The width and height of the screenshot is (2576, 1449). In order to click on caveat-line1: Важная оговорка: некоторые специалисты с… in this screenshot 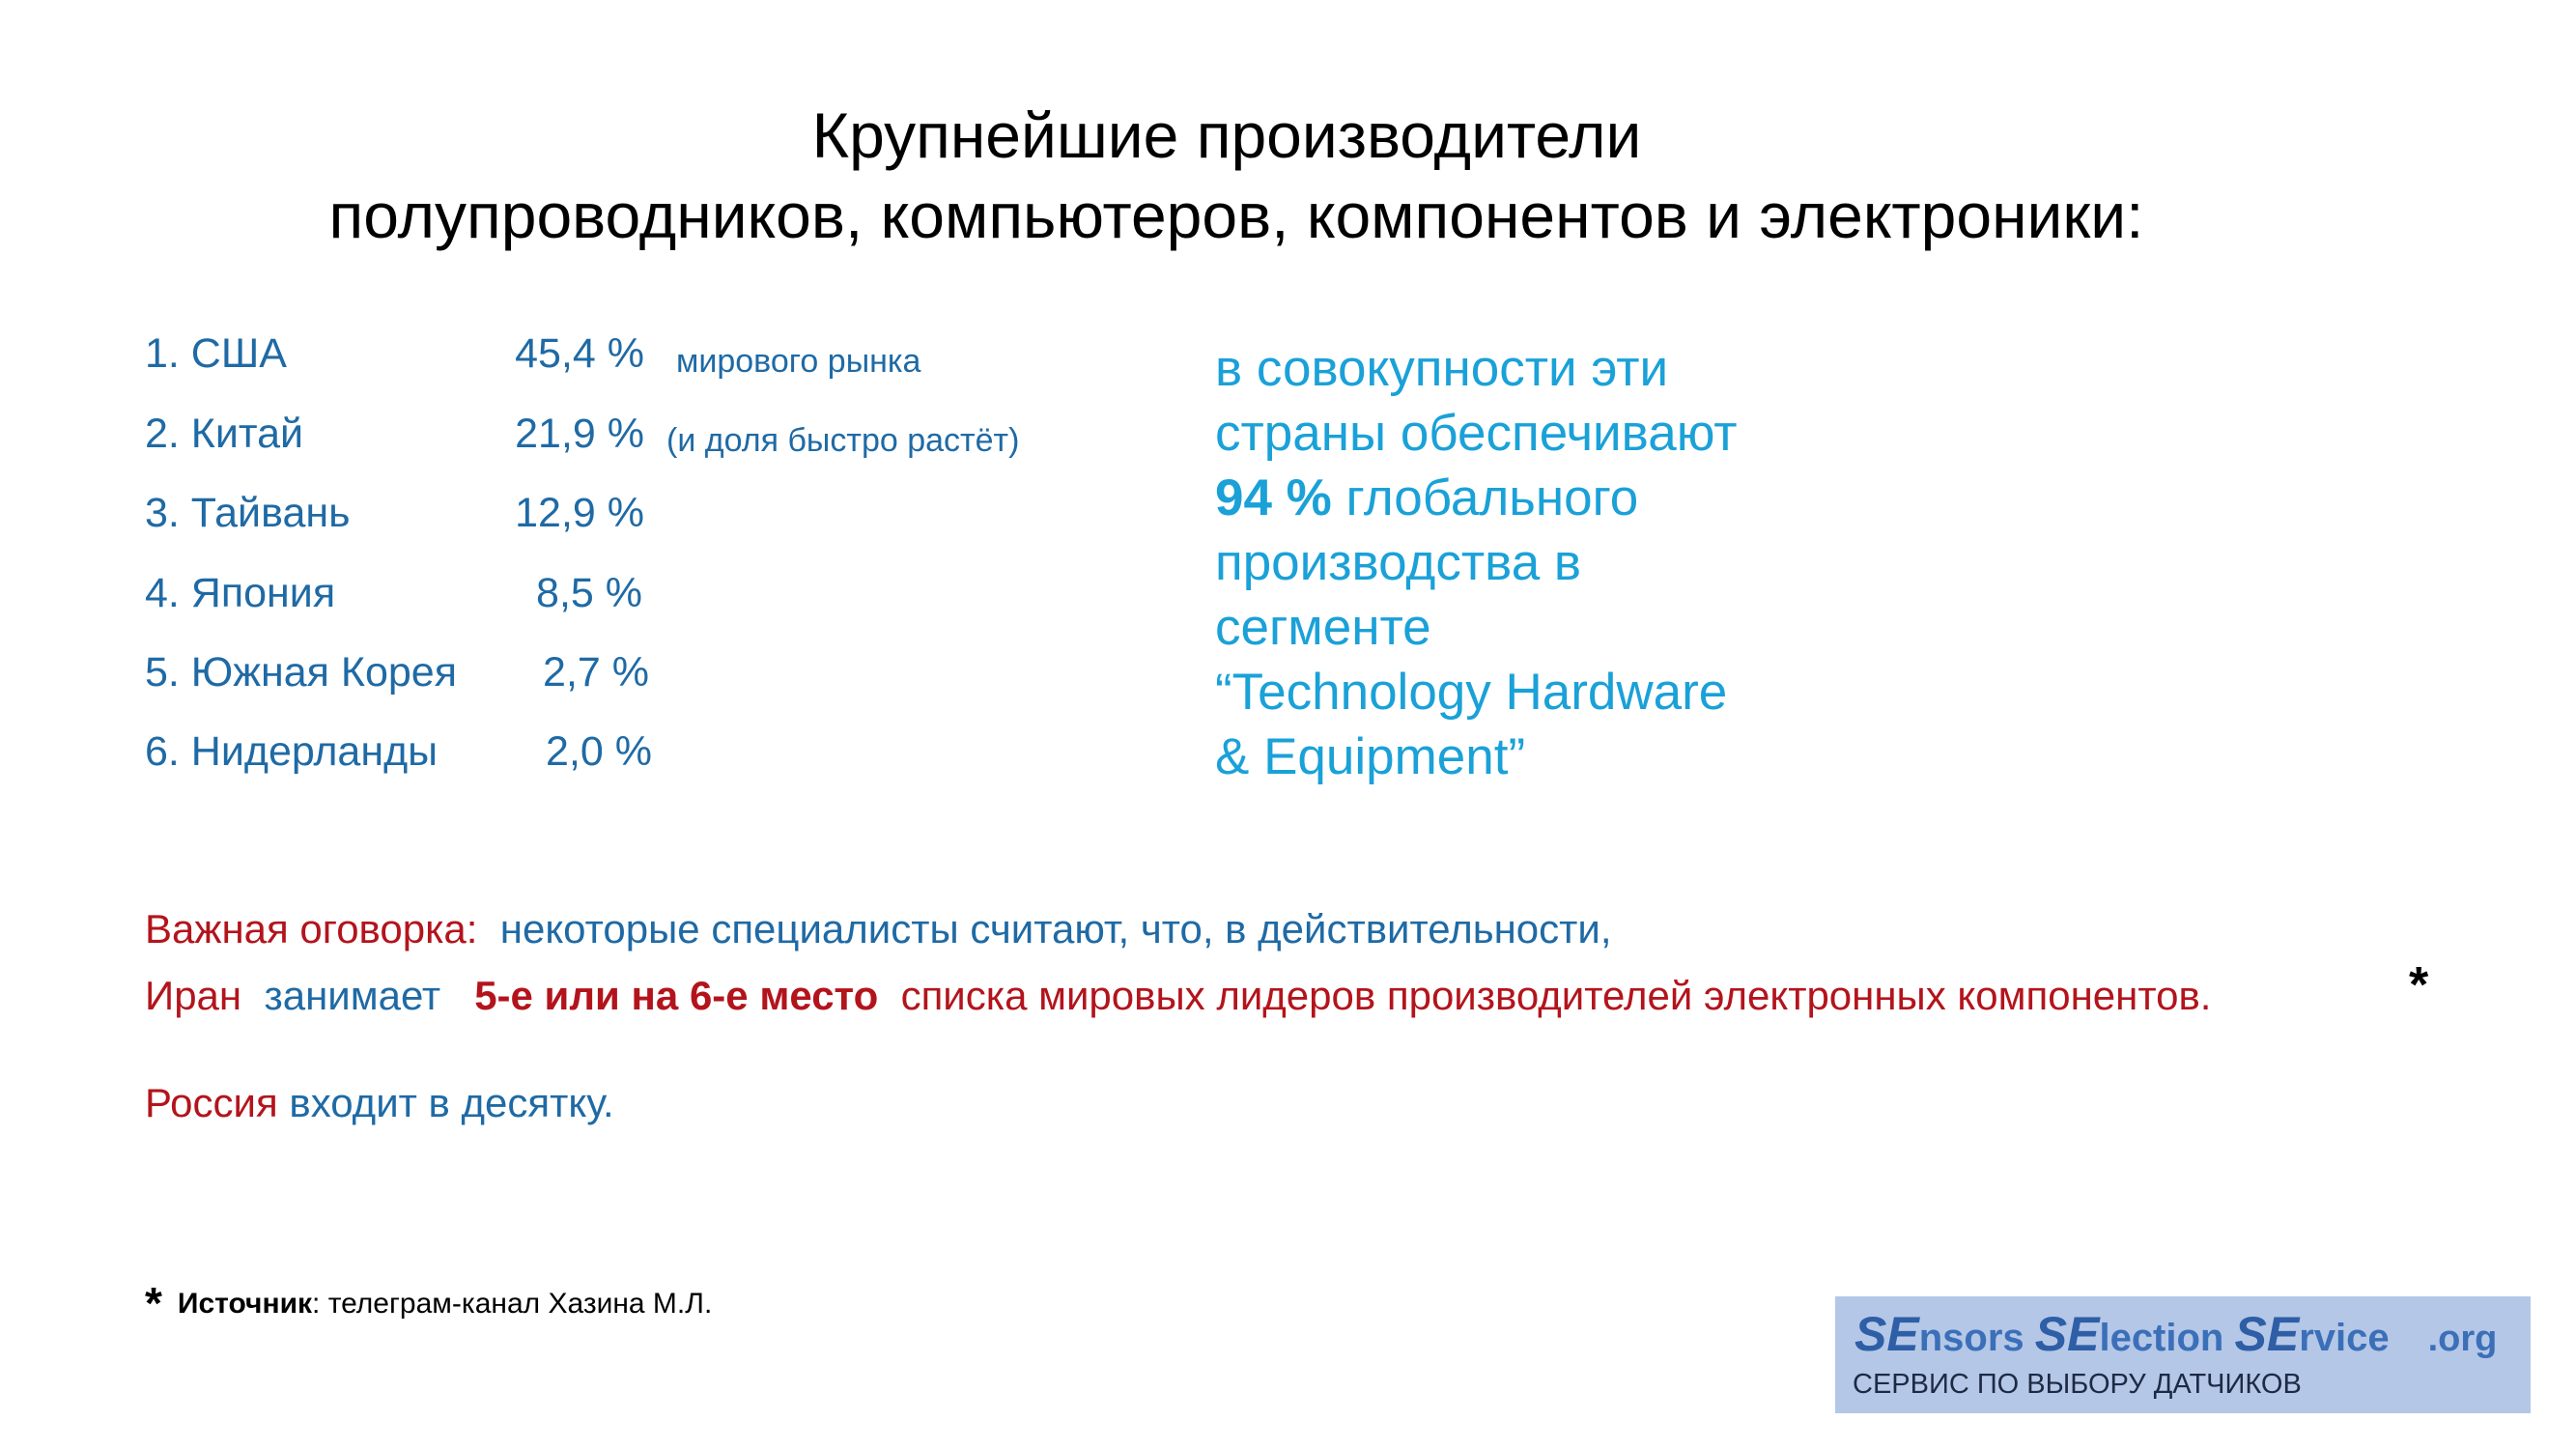, I will do `click(878, 929)`.